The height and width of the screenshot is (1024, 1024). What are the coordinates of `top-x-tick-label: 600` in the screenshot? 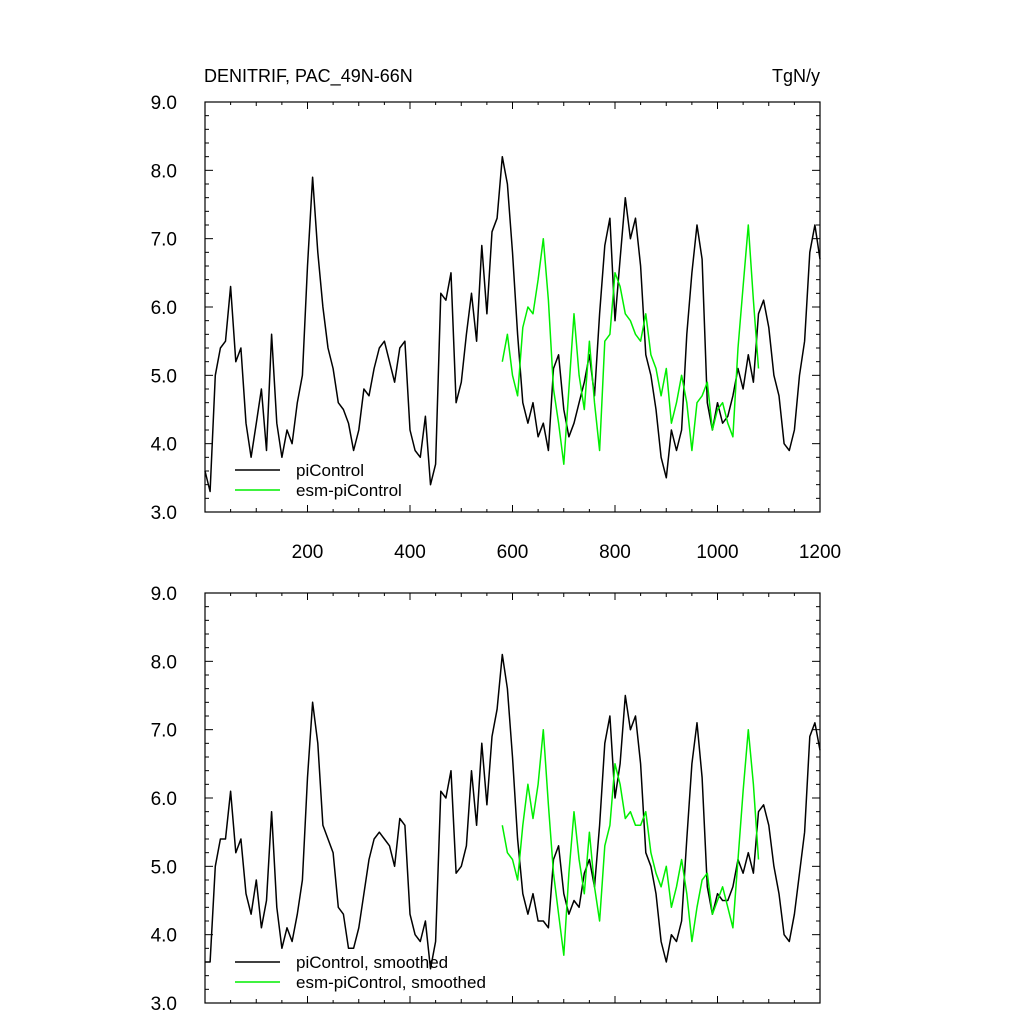 It's located at (513, 552).